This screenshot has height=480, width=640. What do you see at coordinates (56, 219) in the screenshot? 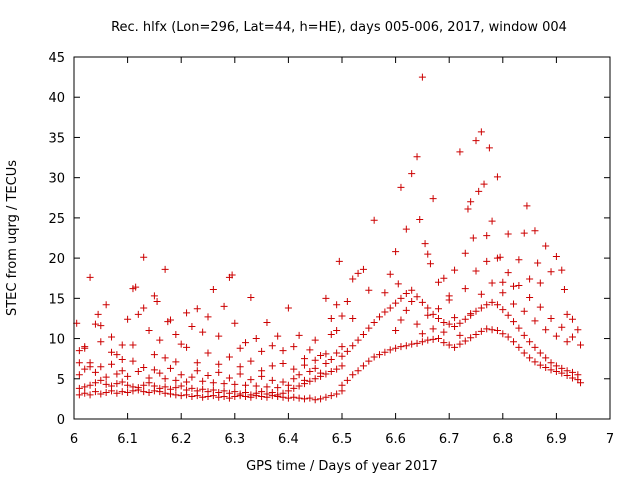
I see `y-tick-label: 25` at bounding box center [56, 219].